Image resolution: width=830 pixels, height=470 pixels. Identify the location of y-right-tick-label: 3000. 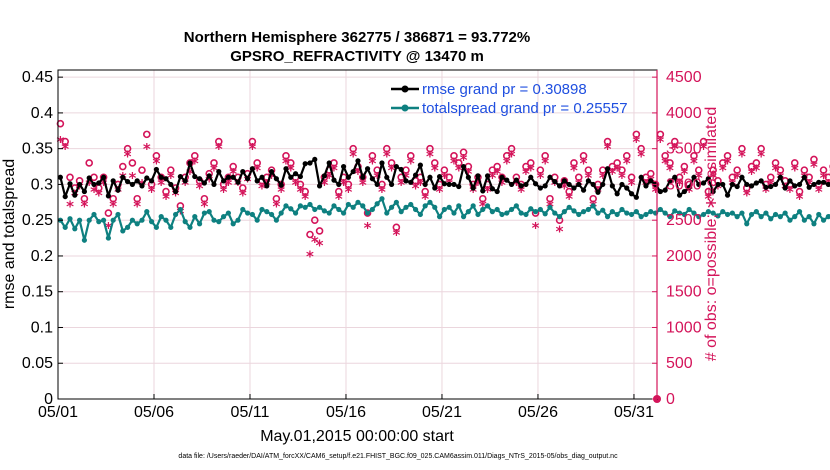
(684, 184).